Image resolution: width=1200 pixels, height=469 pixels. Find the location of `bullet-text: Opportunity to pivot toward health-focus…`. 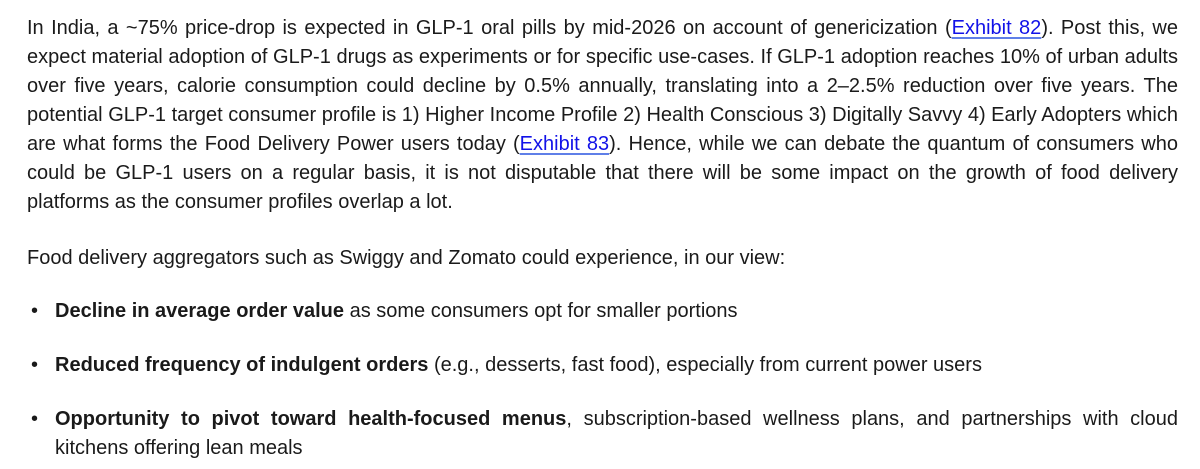

bullet-text: Opportunity to pivot toward health-focus… is located at coordinates (616, 434).